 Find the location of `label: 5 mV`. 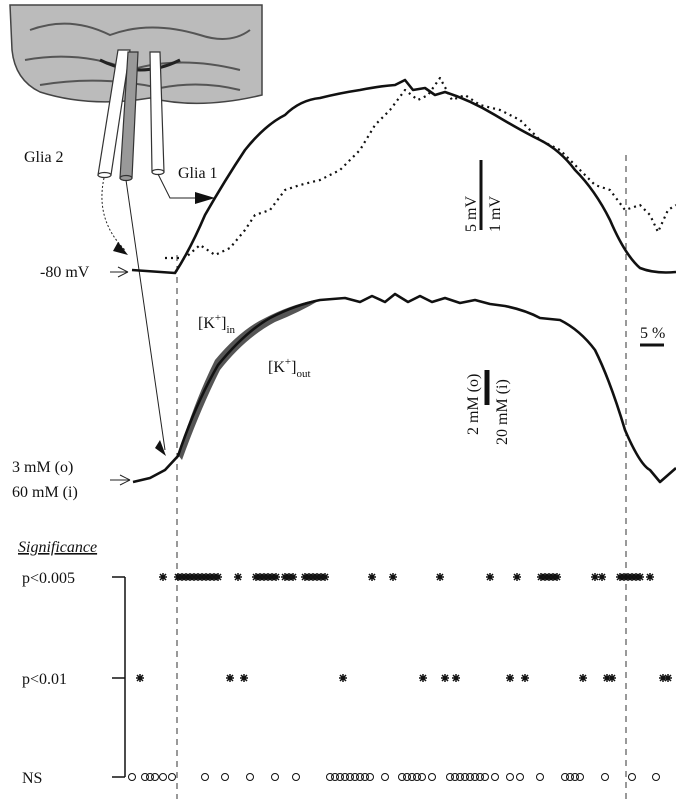

label: 5 mV is located at coordinates (471, 214).